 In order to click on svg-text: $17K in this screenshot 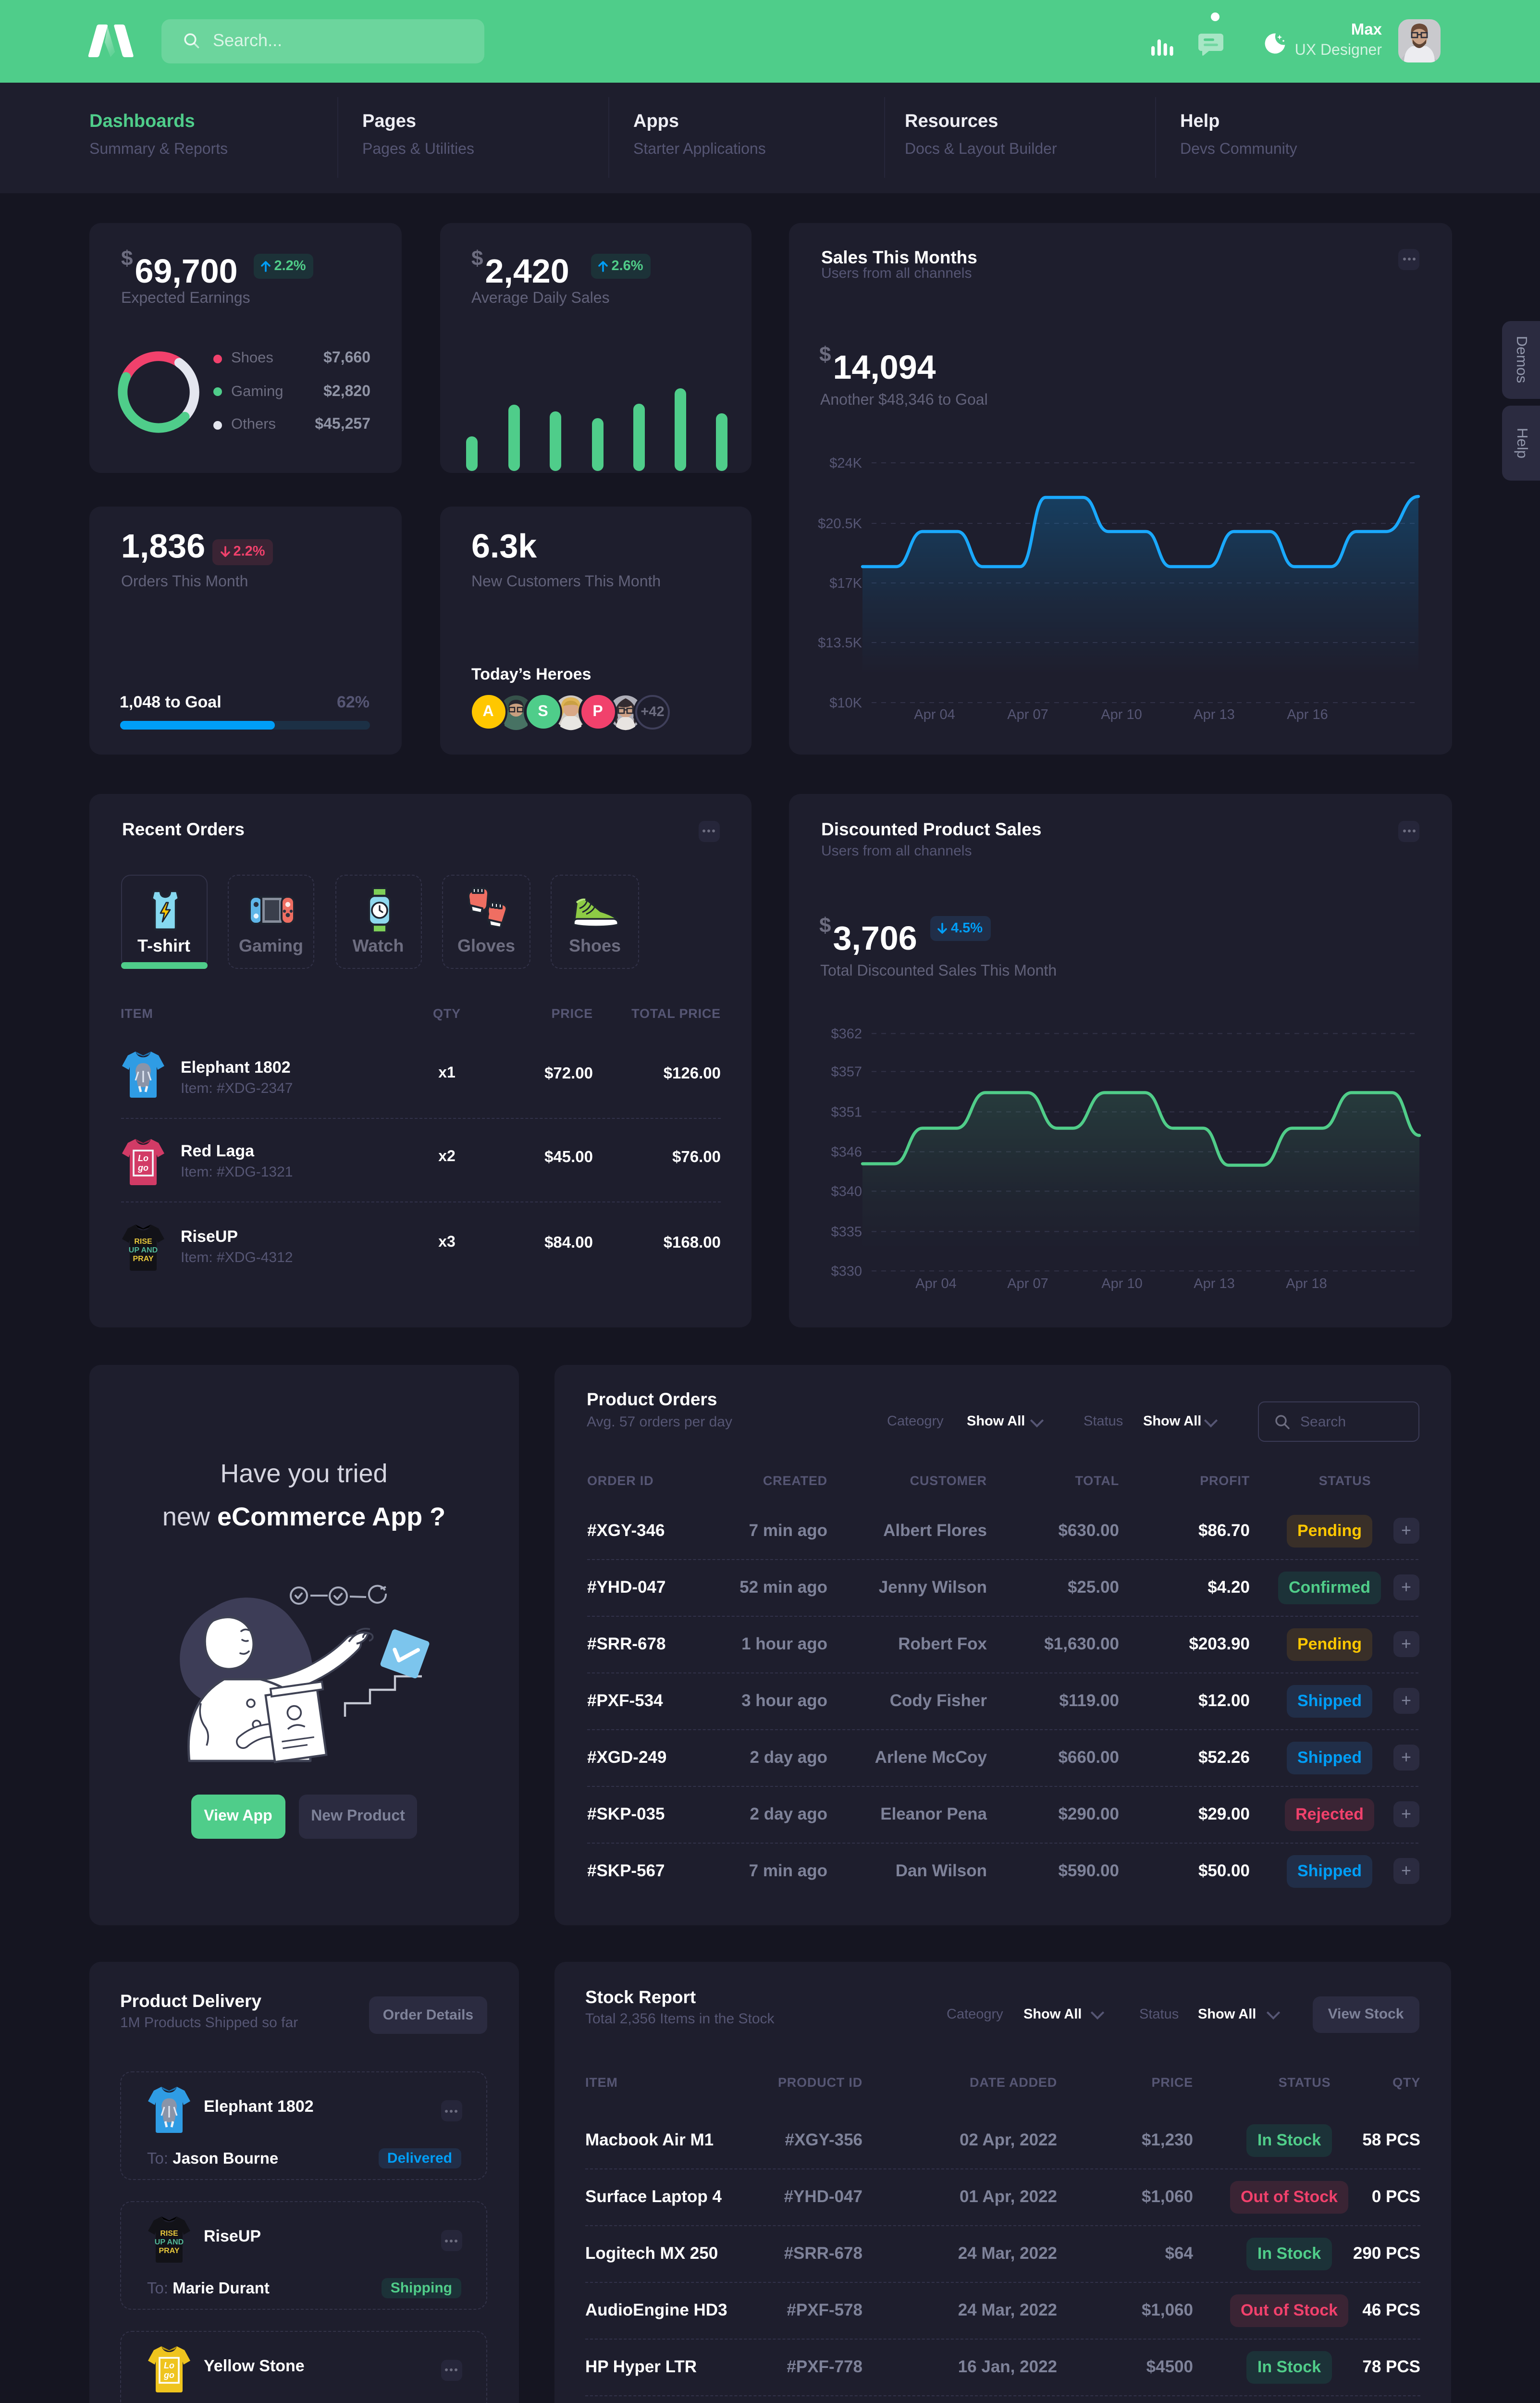, I will do `click(845, 583)`.